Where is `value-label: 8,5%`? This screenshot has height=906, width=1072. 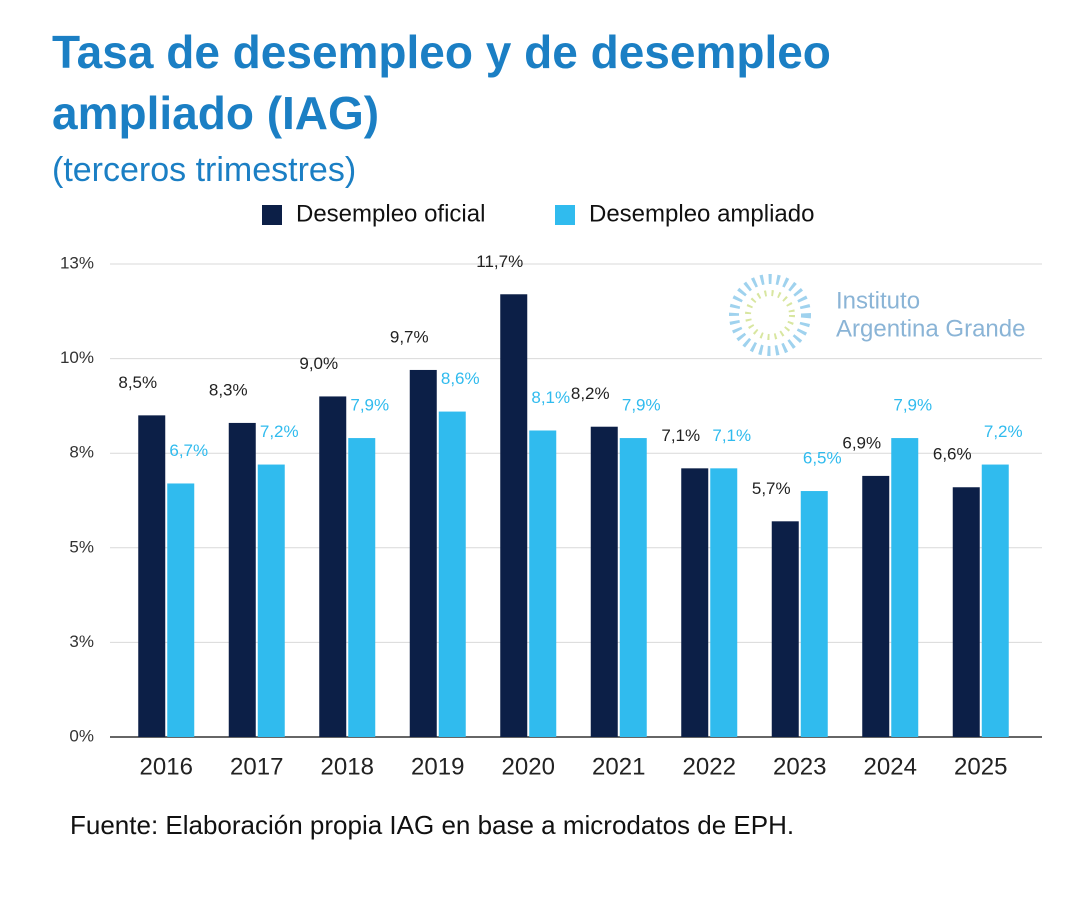 value-label: 8,5% is located at coordinates (137, 382).